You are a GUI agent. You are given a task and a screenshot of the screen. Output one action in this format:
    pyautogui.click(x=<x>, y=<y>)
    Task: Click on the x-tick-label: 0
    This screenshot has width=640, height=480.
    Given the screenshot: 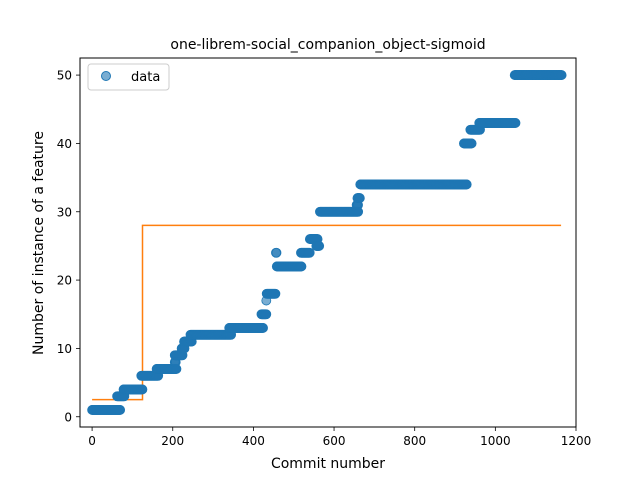 What is the action you would take?
    pyautogui.click(x=92, y=441)
    